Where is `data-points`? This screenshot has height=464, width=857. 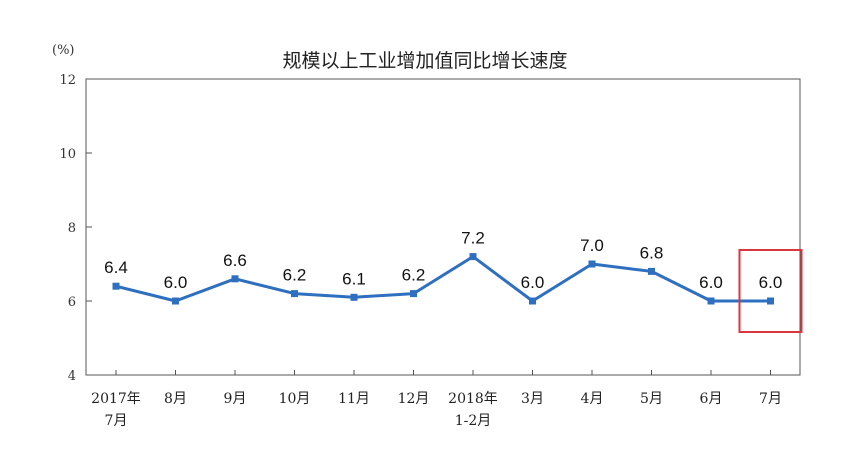 data-points is located at coordinates (443, 279).